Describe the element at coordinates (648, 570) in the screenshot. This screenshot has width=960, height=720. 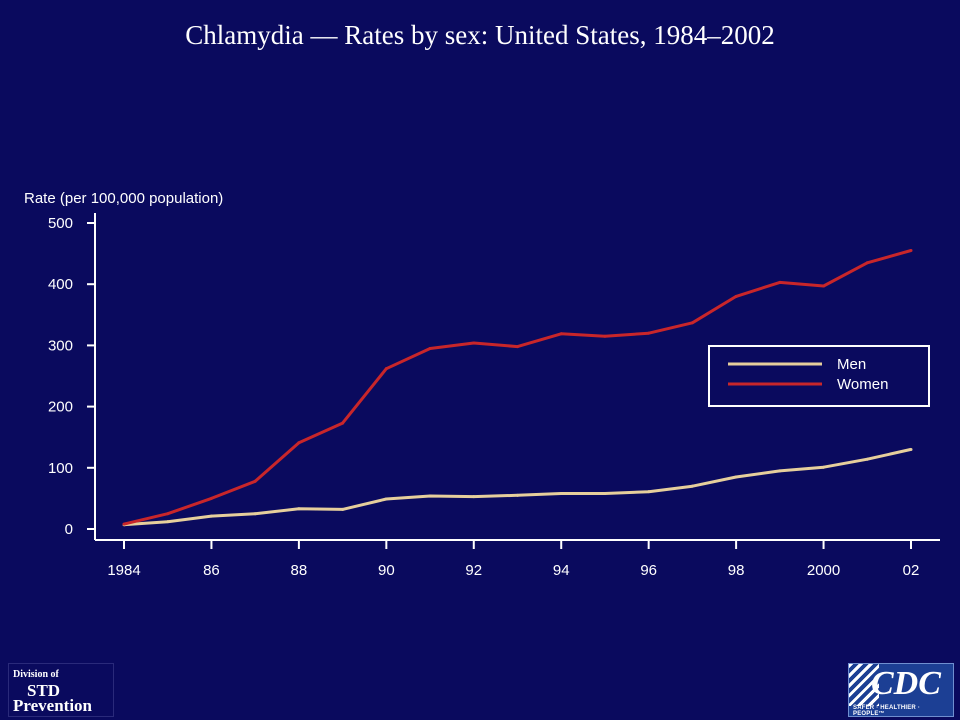
I see `x-tick-label: 96` at that location.